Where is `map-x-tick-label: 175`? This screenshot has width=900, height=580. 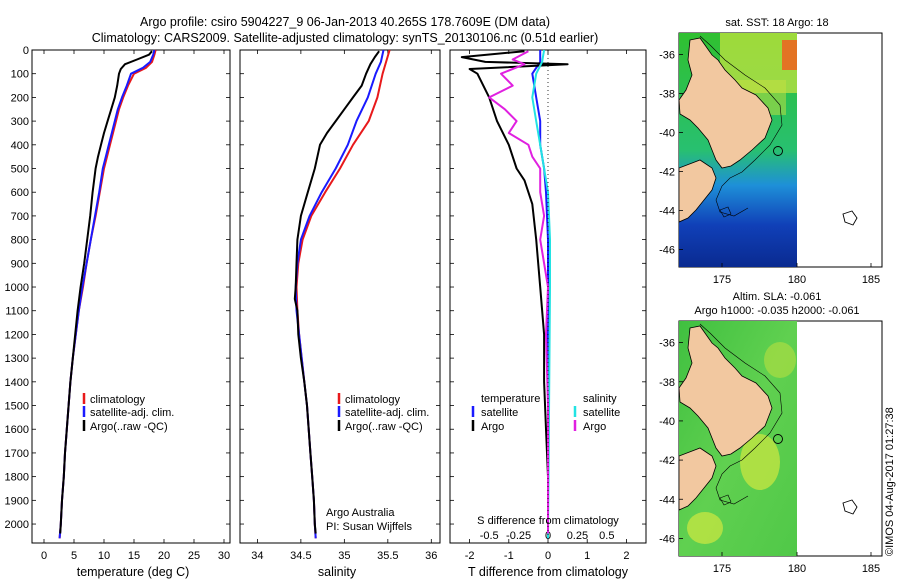 map-x-tick-label: 175 is located at coordinates (722, 569).